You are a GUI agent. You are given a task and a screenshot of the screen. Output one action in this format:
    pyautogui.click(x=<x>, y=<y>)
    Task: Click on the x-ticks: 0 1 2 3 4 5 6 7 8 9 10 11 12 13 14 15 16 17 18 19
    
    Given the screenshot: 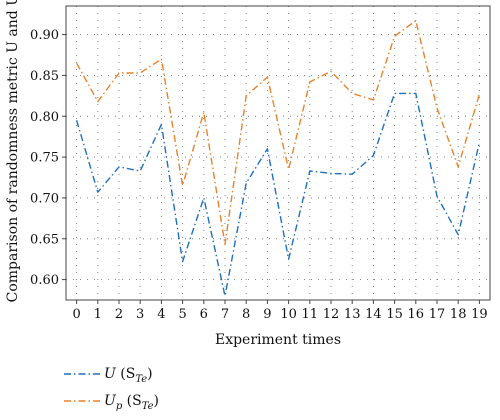 What is the action you would take?
    pyautogui.click(x=280, y=311)
    